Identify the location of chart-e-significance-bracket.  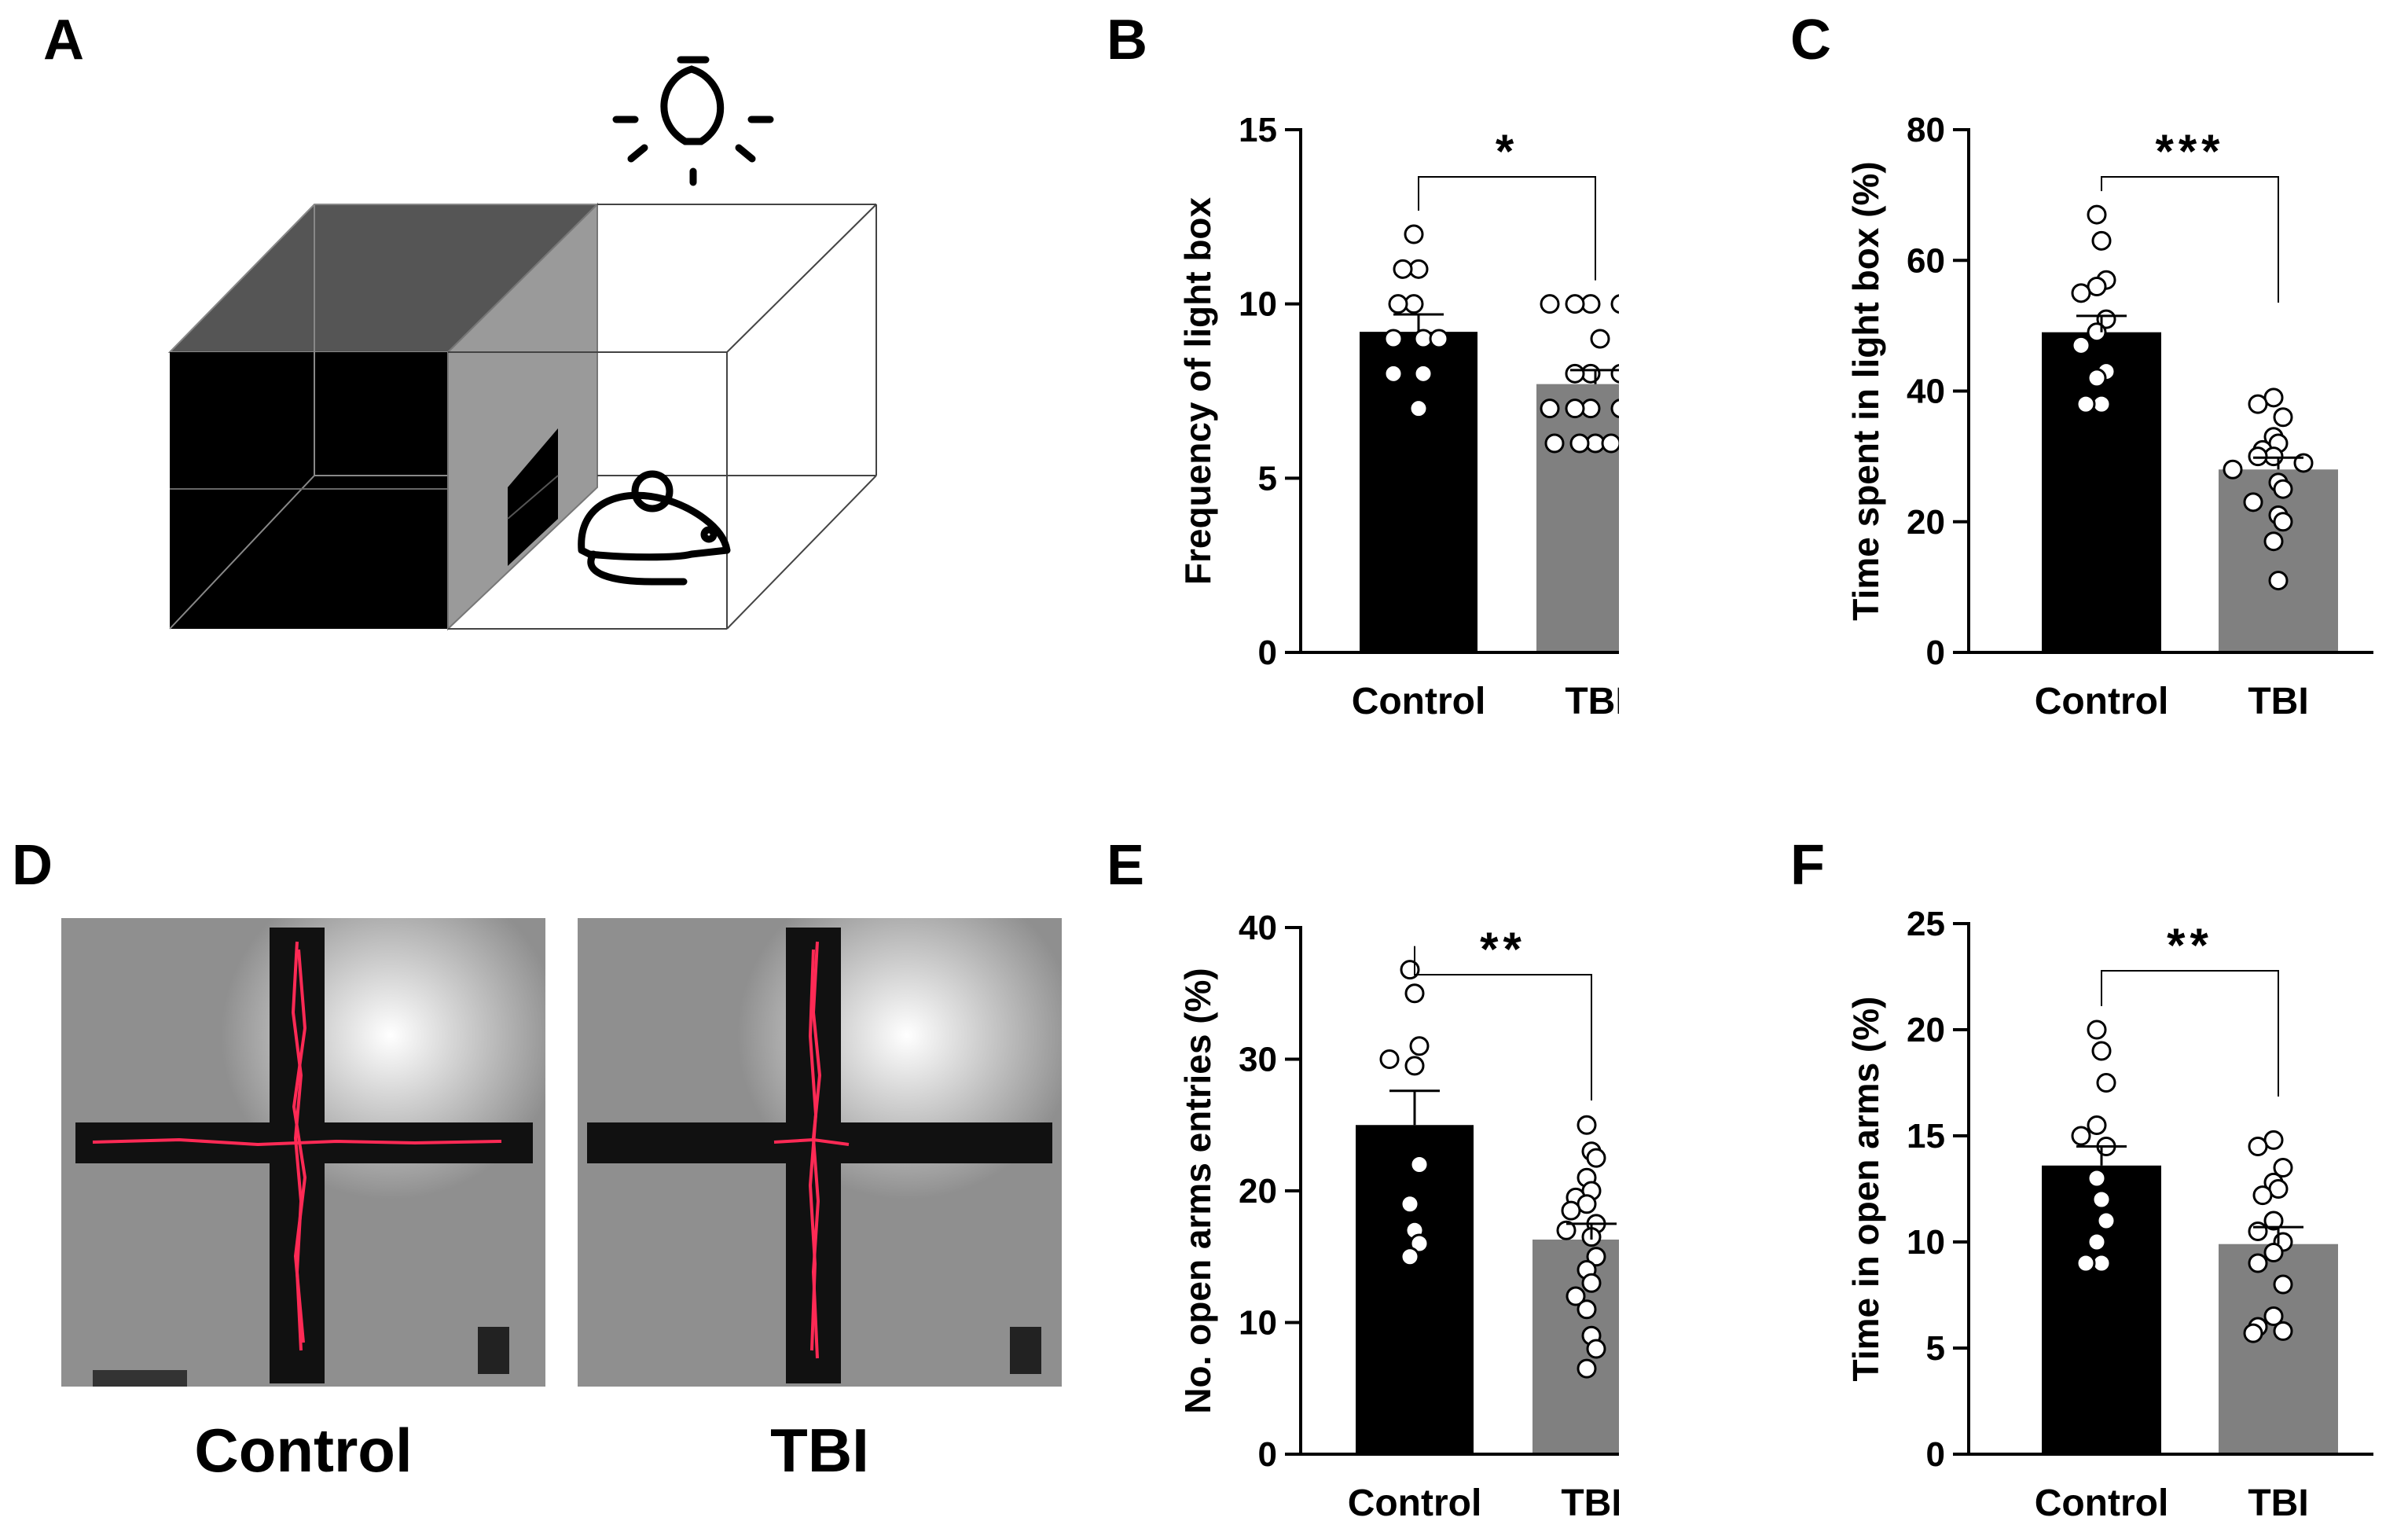
(1503, 1023).